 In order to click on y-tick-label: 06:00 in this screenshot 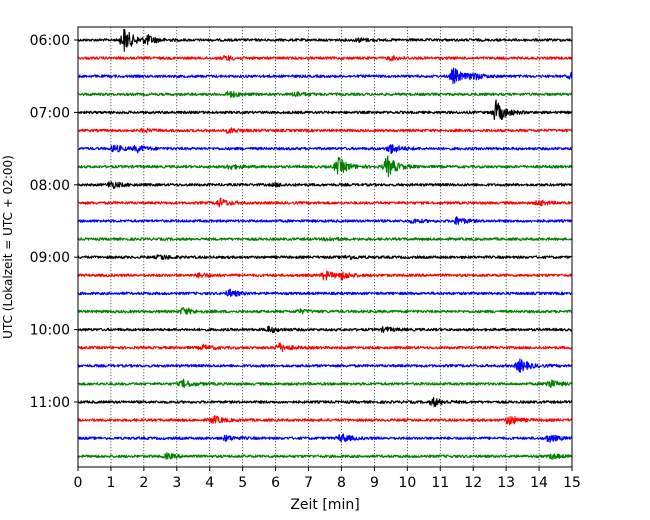, I will do `click(50, 41)`.